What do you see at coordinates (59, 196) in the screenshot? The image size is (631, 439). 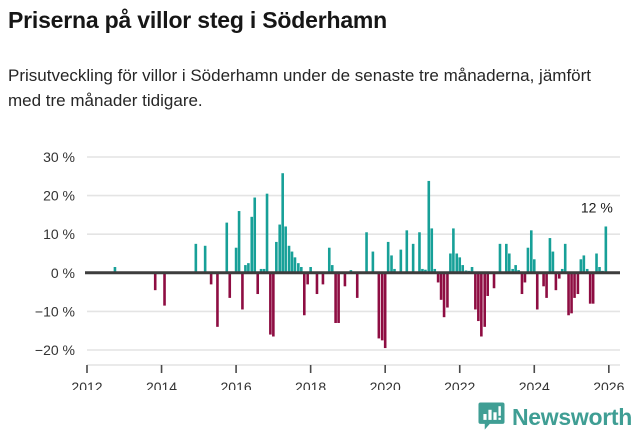 I see `y-axis-tick-label: 20 %` at bounding box center [59, 196].